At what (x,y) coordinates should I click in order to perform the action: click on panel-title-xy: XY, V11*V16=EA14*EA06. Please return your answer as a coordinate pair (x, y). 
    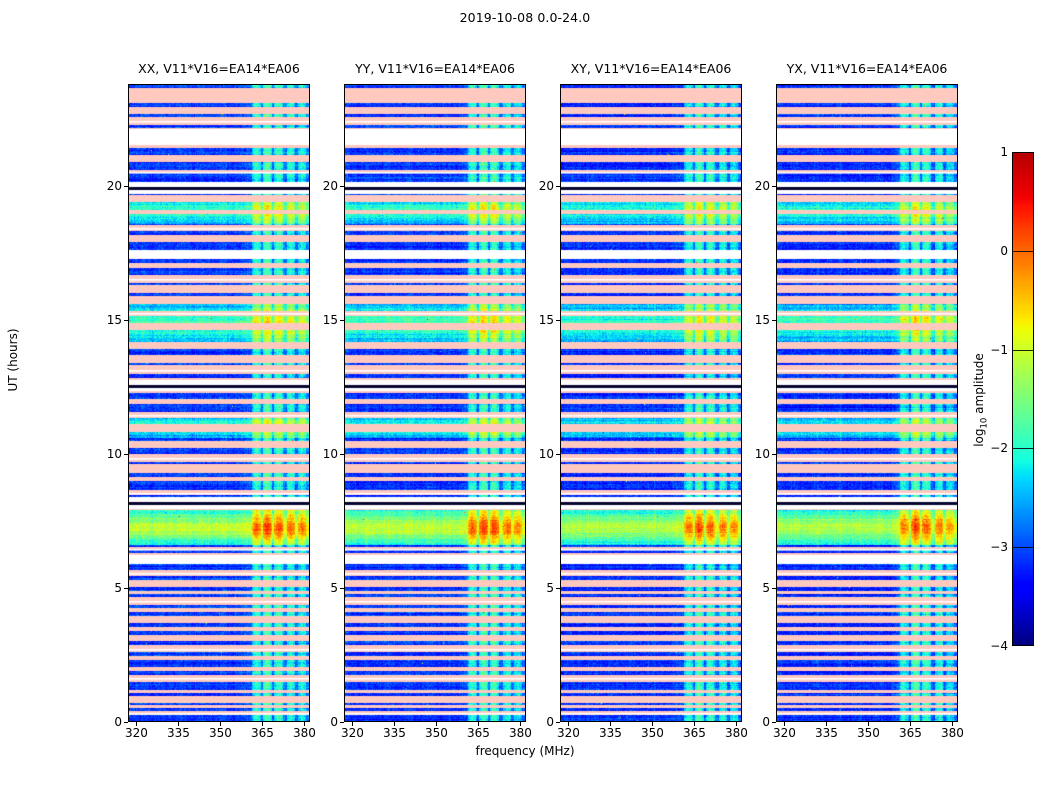
    Looking at the image, I should click on (651, 68).